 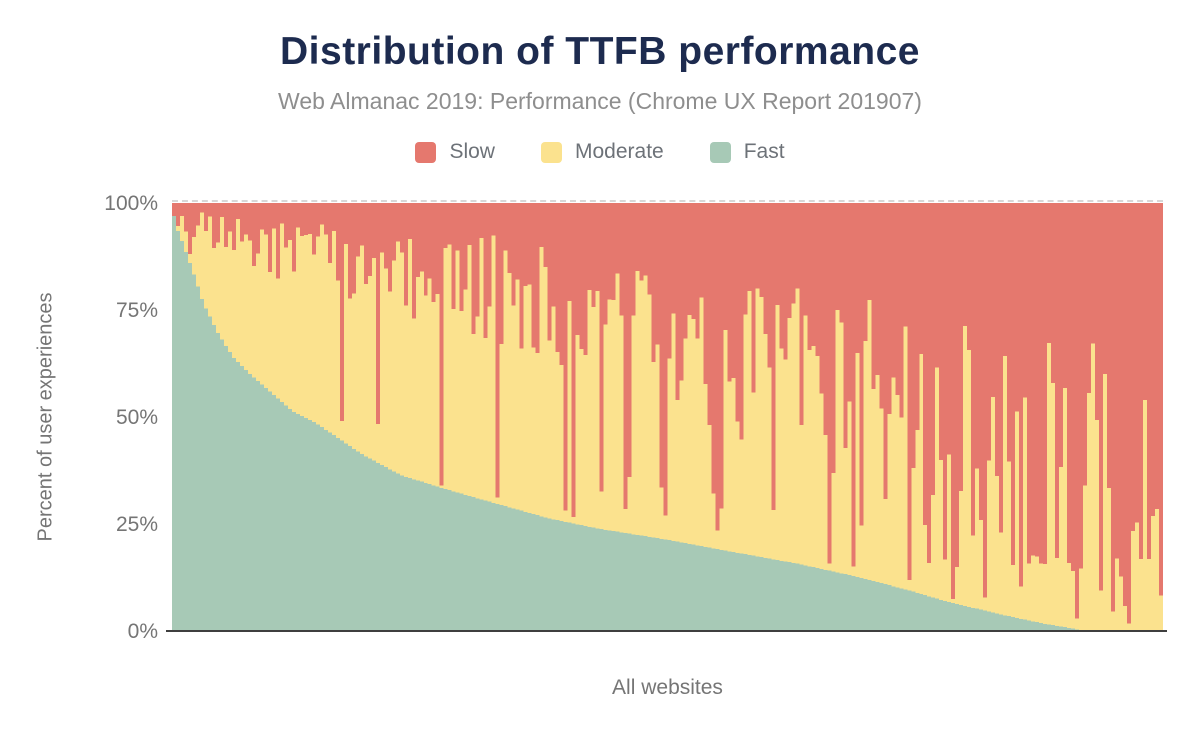 What do you see at coordinates (600, 51) in the screenshot?
I see `chart-title: Distribution of TTFB performance` at bounding box center [600, 51].